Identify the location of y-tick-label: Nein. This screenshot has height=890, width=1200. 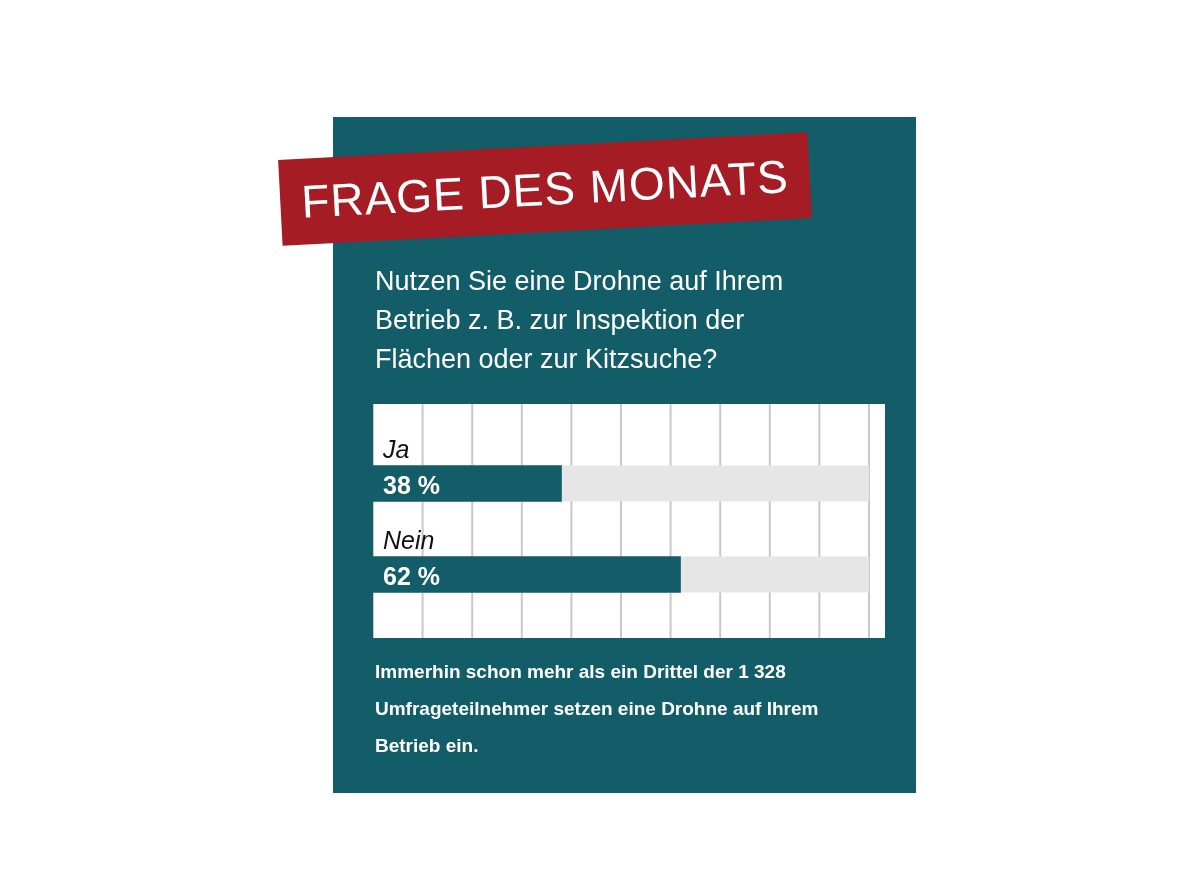
(409, 539).